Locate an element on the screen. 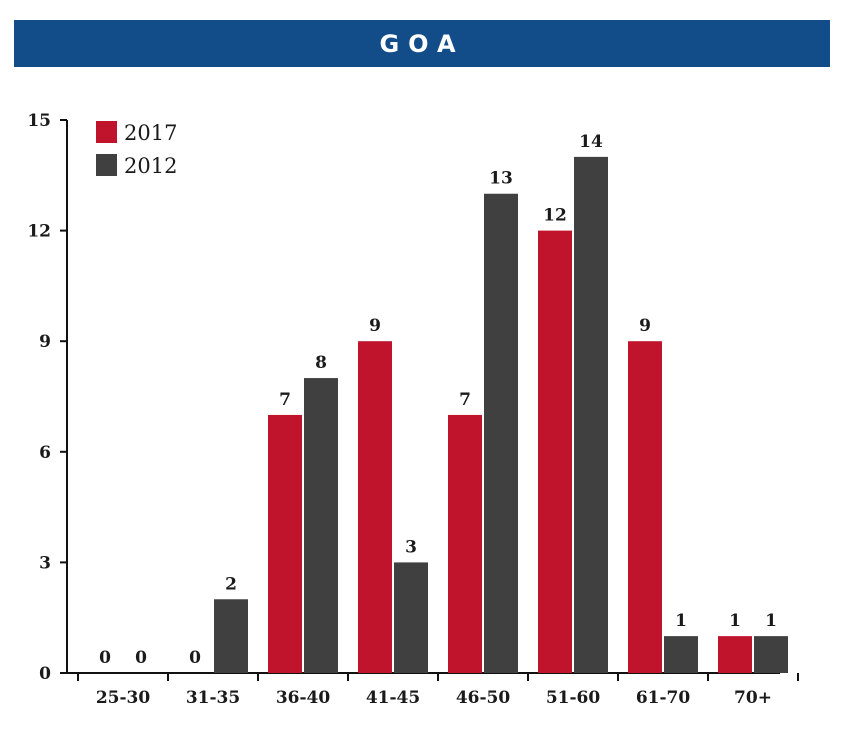 The height and width of the screenshot is (742, 850). x-tick-label: 51-60 is located at coordinates (573, 698).